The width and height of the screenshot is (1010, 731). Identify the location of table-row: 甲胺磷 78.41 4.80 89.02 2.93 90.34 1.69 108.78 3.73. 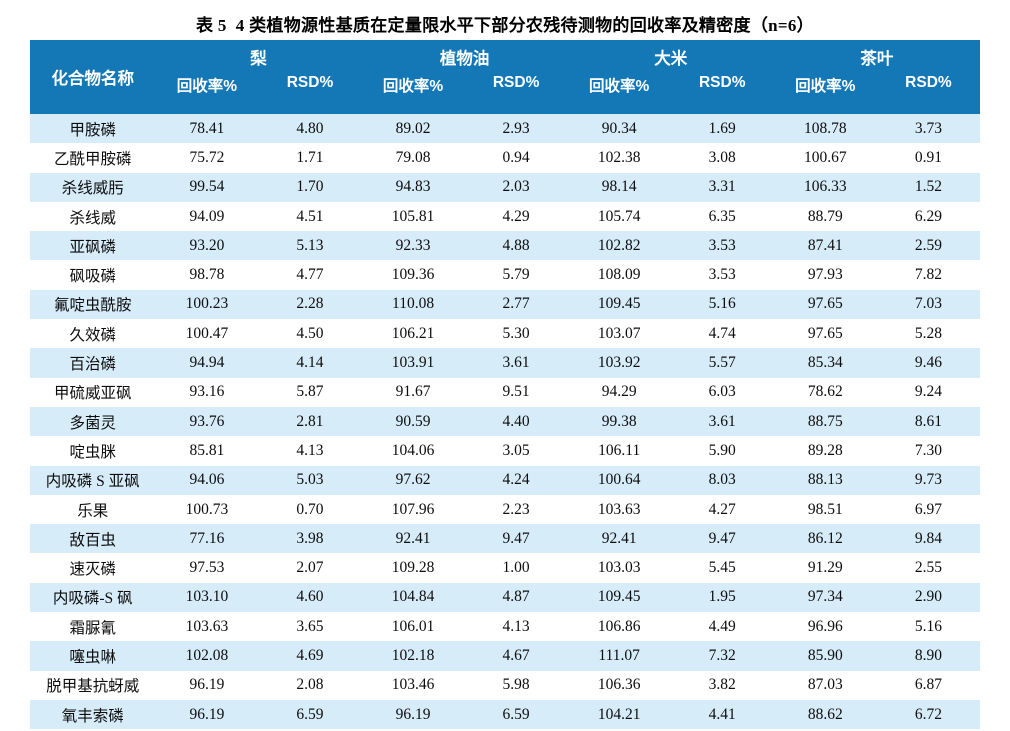
(505, 129).